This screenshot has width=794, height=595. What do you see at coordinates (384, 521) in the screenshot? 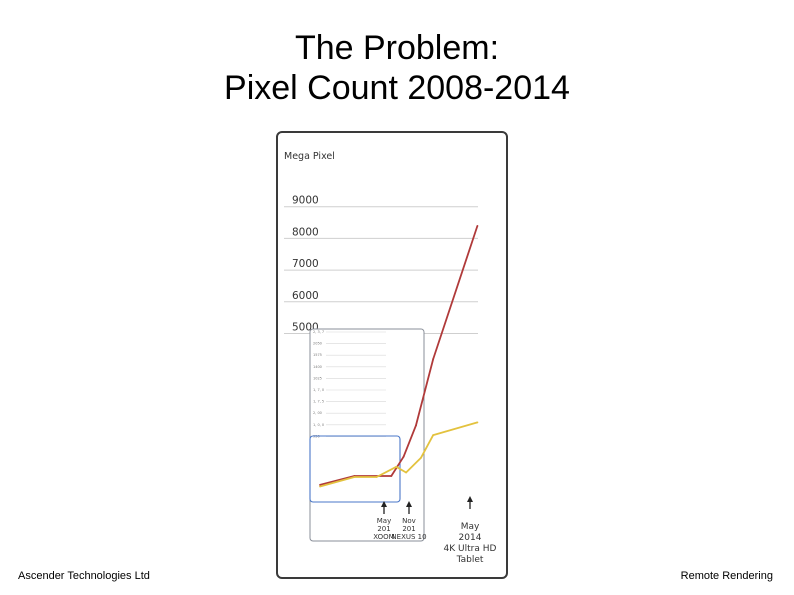
I see `annotation-0-line-0: May` at bounding box center [384, 521].